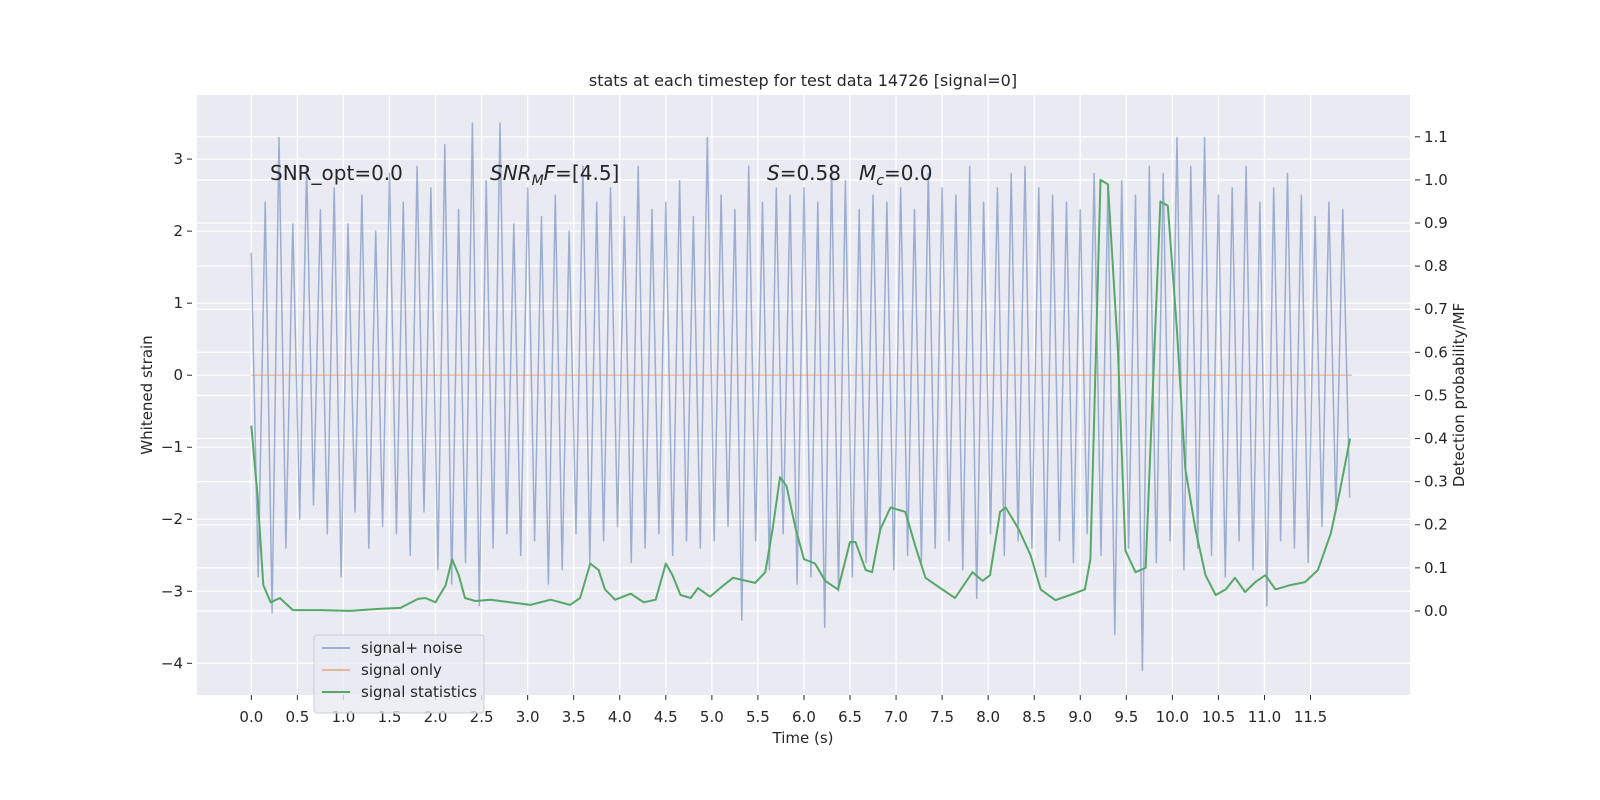  Describe the element at coordinates (908, 173) in the screenshot. I see `annotation-part: =0.0` at that location.